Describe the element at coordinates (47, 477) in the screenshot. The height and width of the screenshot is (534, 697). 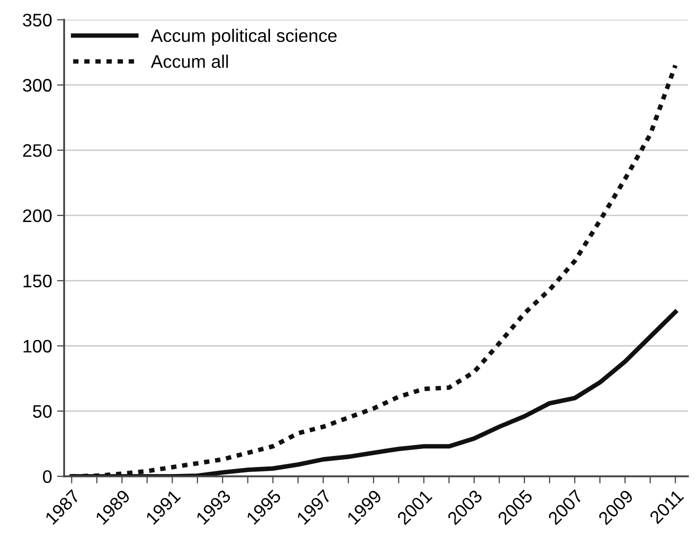
I see `y-tick-label: 0` at that location.